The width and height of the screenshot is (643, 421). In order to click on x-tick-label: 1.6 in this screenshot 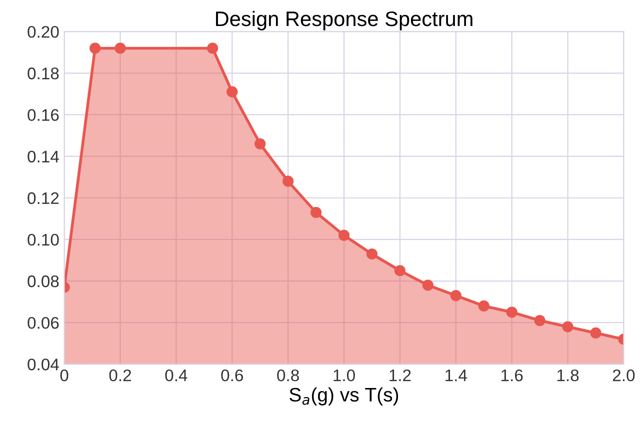, I will do `click(512, 375)`.